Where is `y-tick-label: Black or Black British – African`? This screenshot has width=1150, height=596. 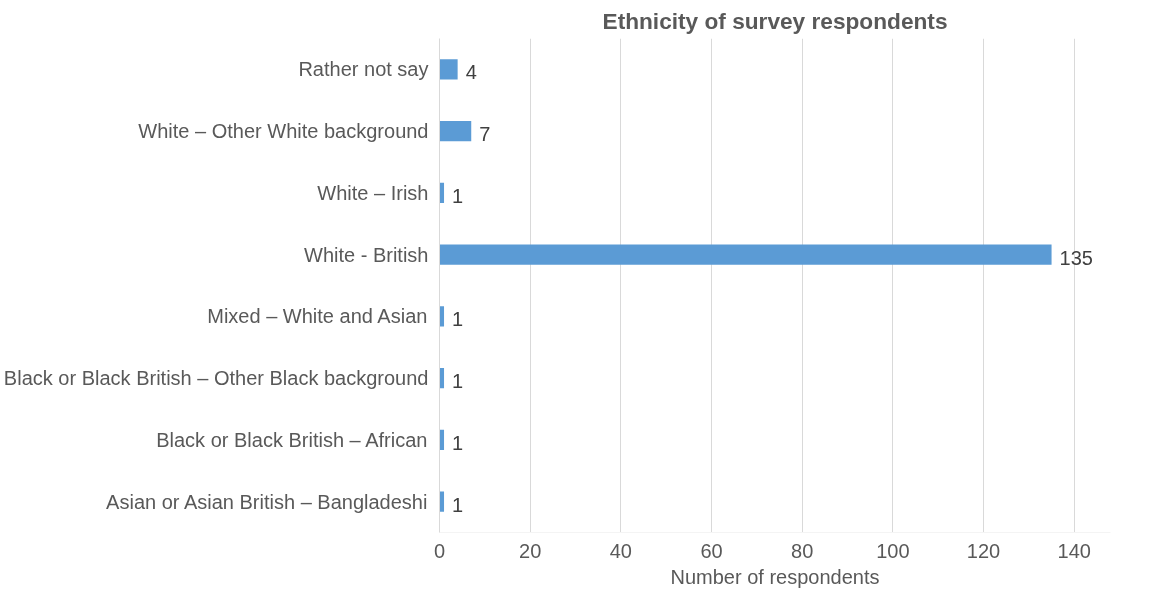 y-tick-label: Black or Black British – African is located at coordinates (292, 439).